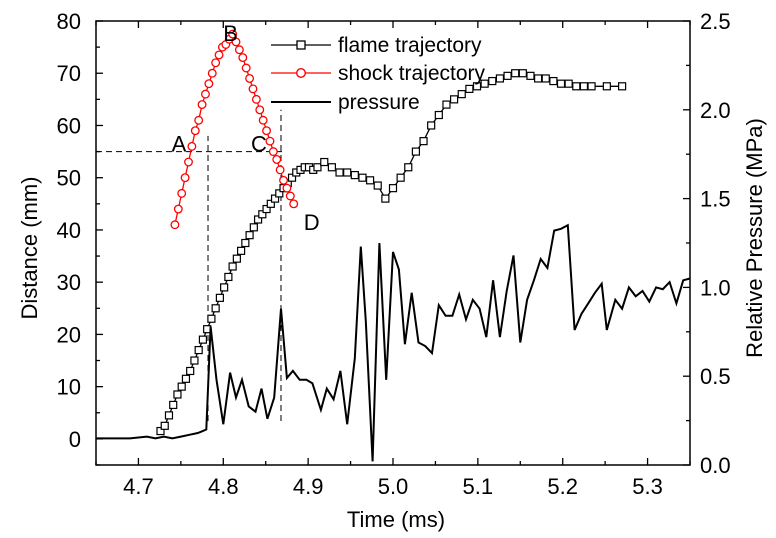 The image size is (776, 538). Describe the element at coordinates (69, 334) in the screenshot. I see `y-tick-label: 20` at that location.